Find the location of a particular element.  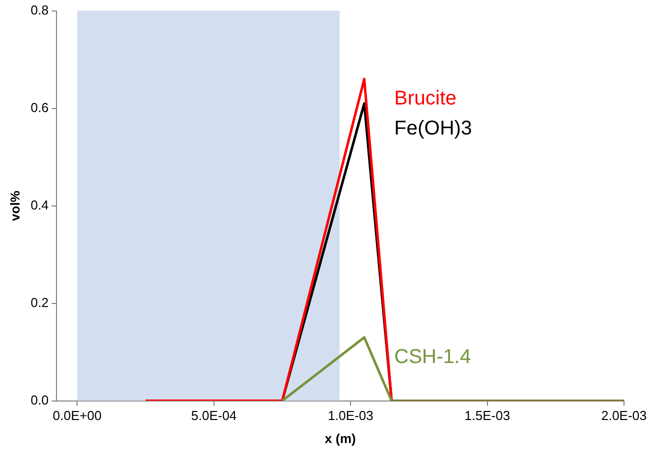

x-axis-title: x (m) is located at coordinates (340, 438).